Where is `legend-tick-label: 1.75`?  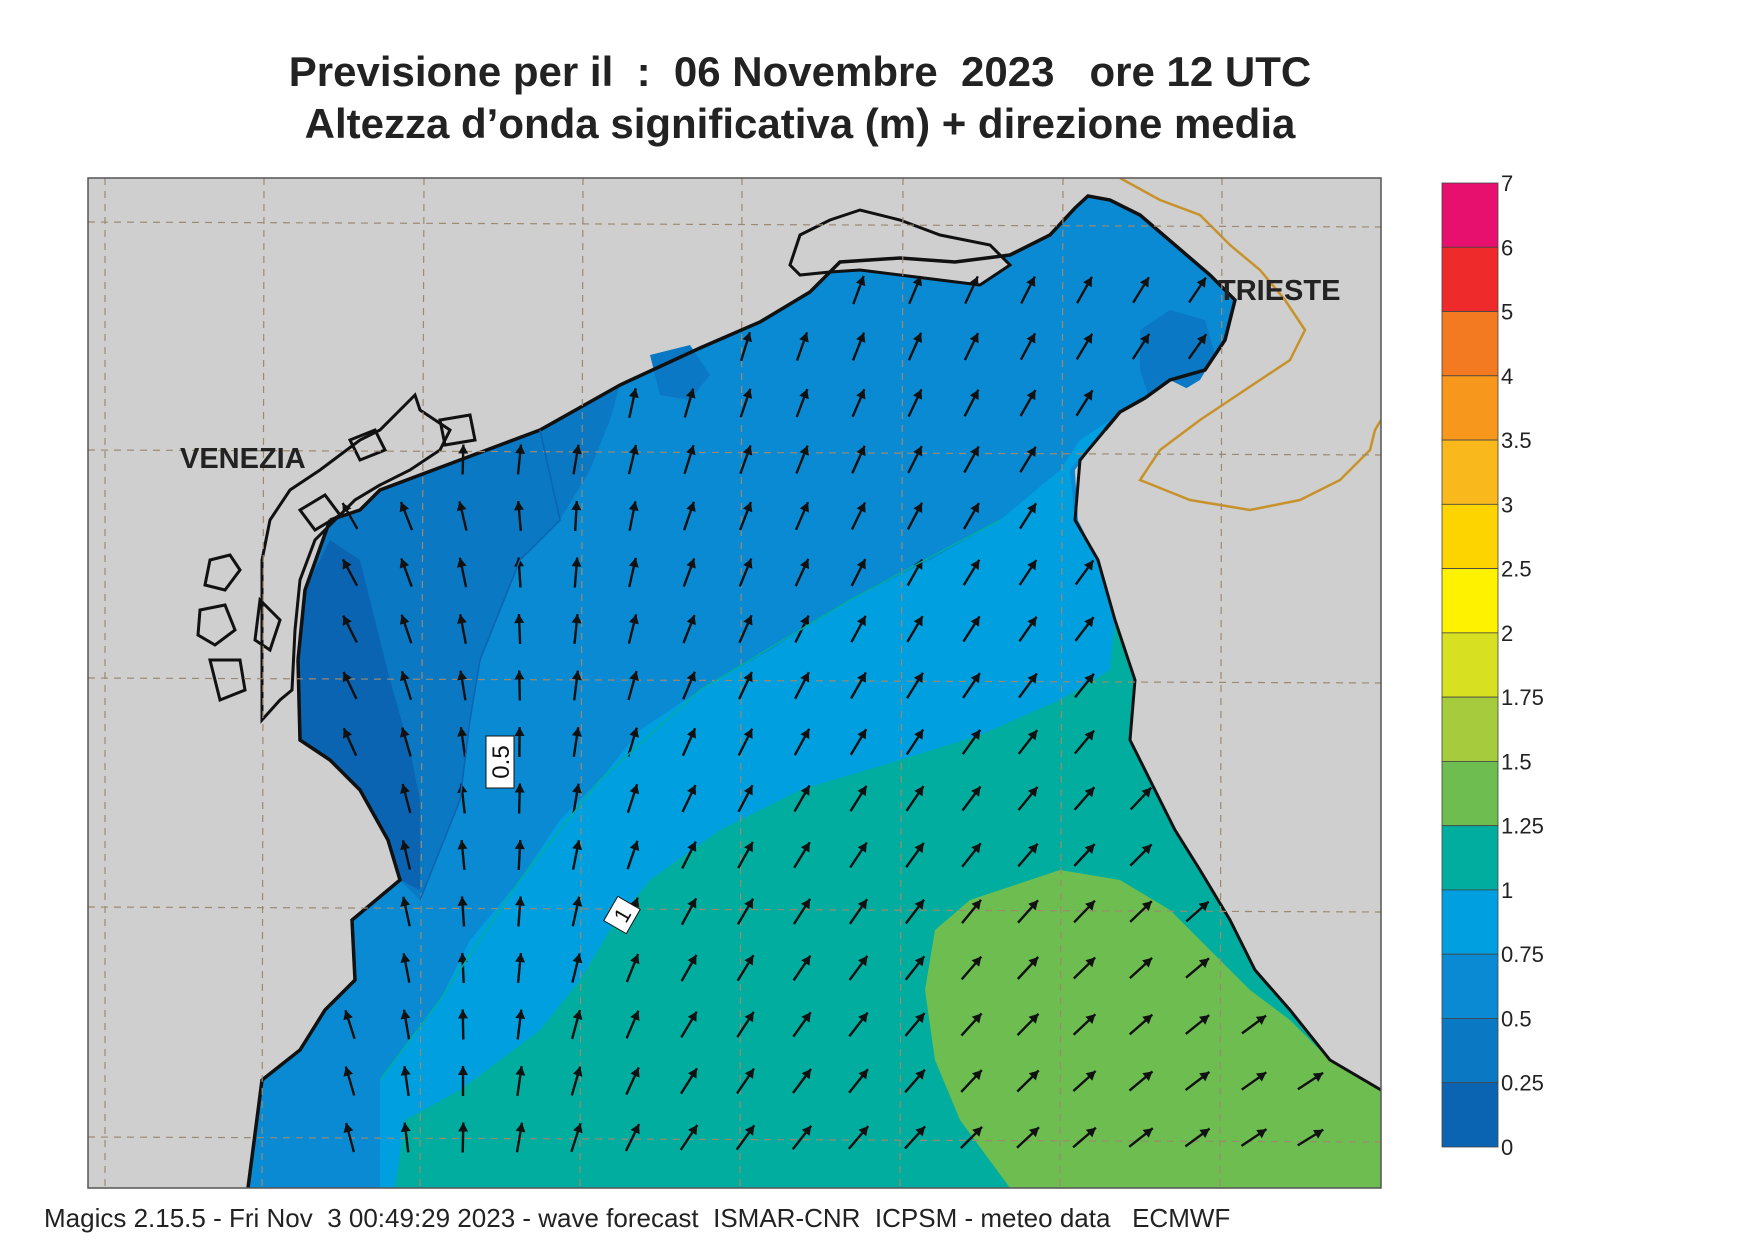 legend-tick-label: 1.75 is located at coordinates (1522, 697).